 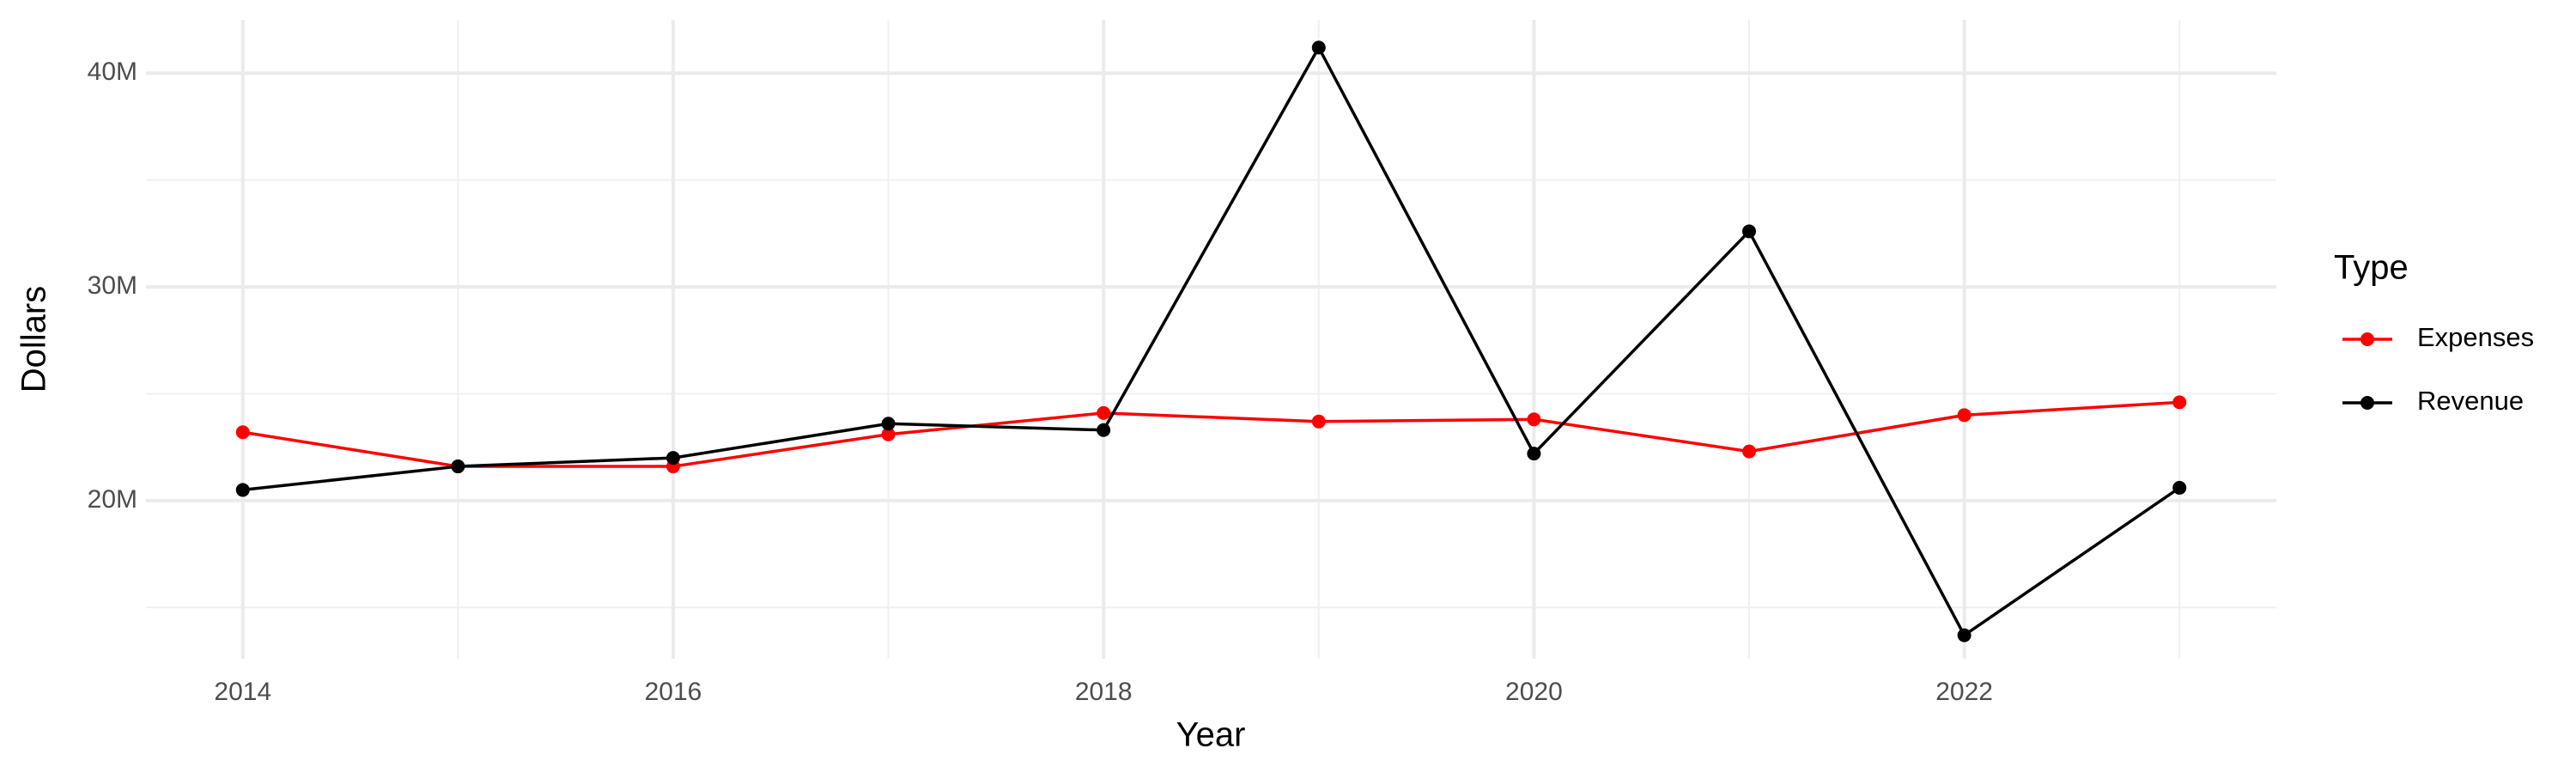 I want to click on y-axis-title: Dollars, so click(x=34, y=339).